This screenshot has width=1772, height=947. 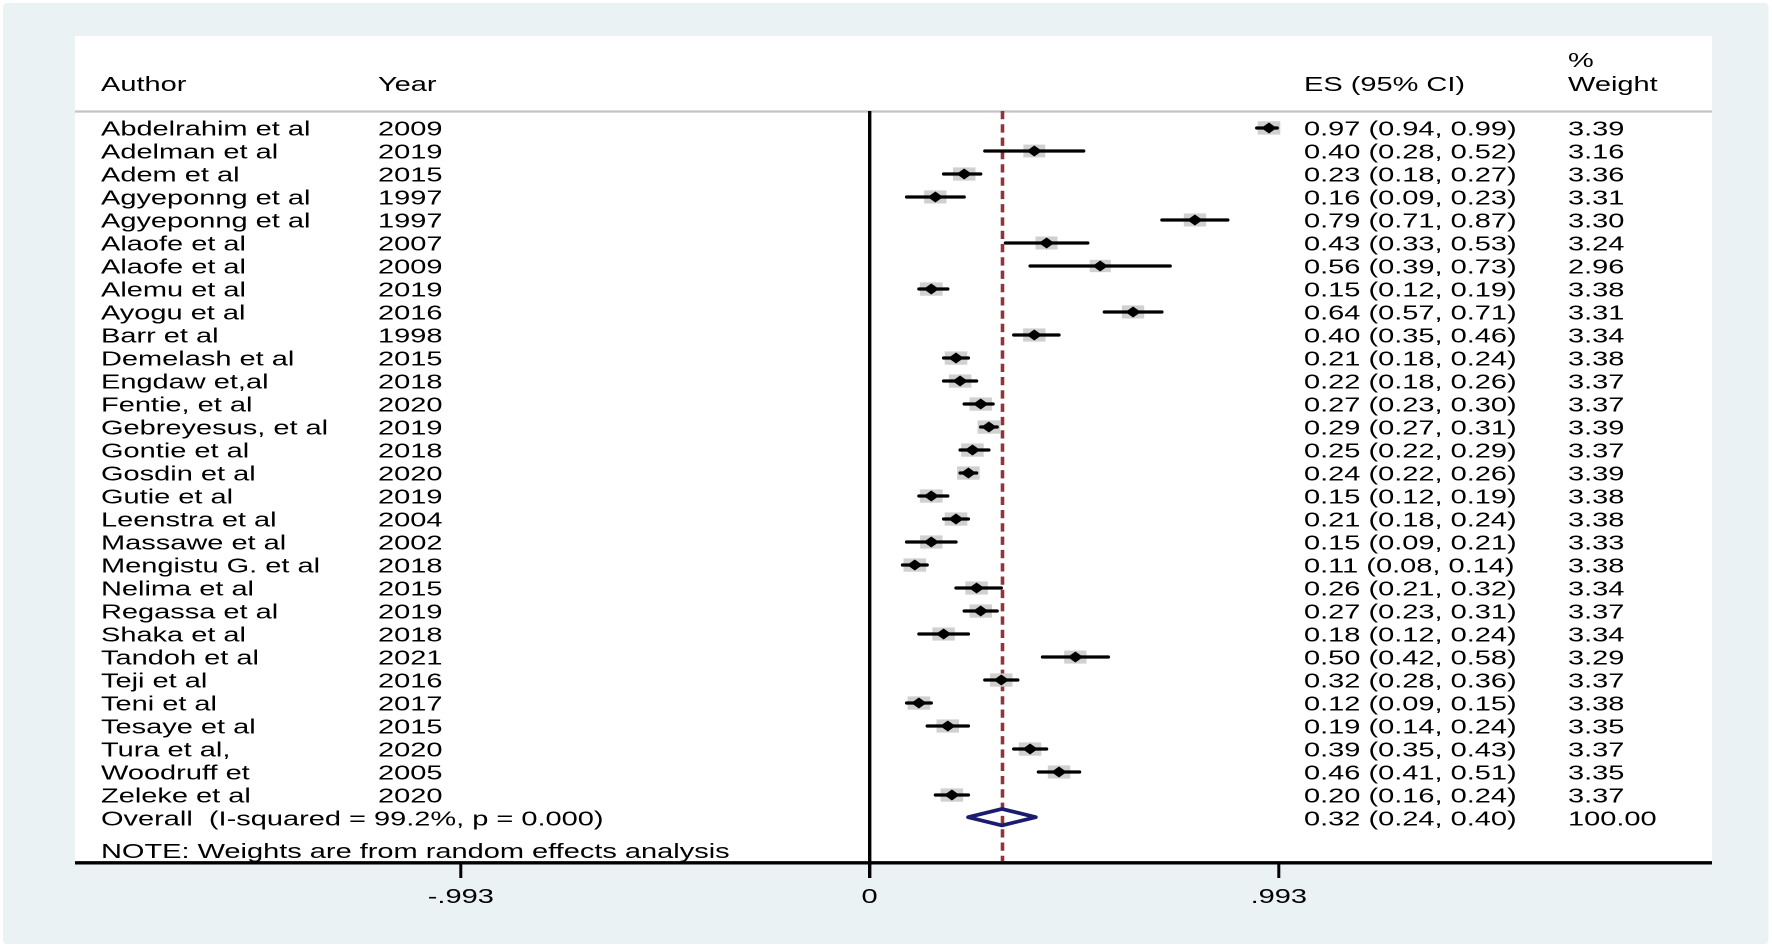 What do you see at coordinates (1410, 221) in the screenshot?
I see `svg-text: 0.79 (0.71, 0.87)` at bounding box center [1410, 221].